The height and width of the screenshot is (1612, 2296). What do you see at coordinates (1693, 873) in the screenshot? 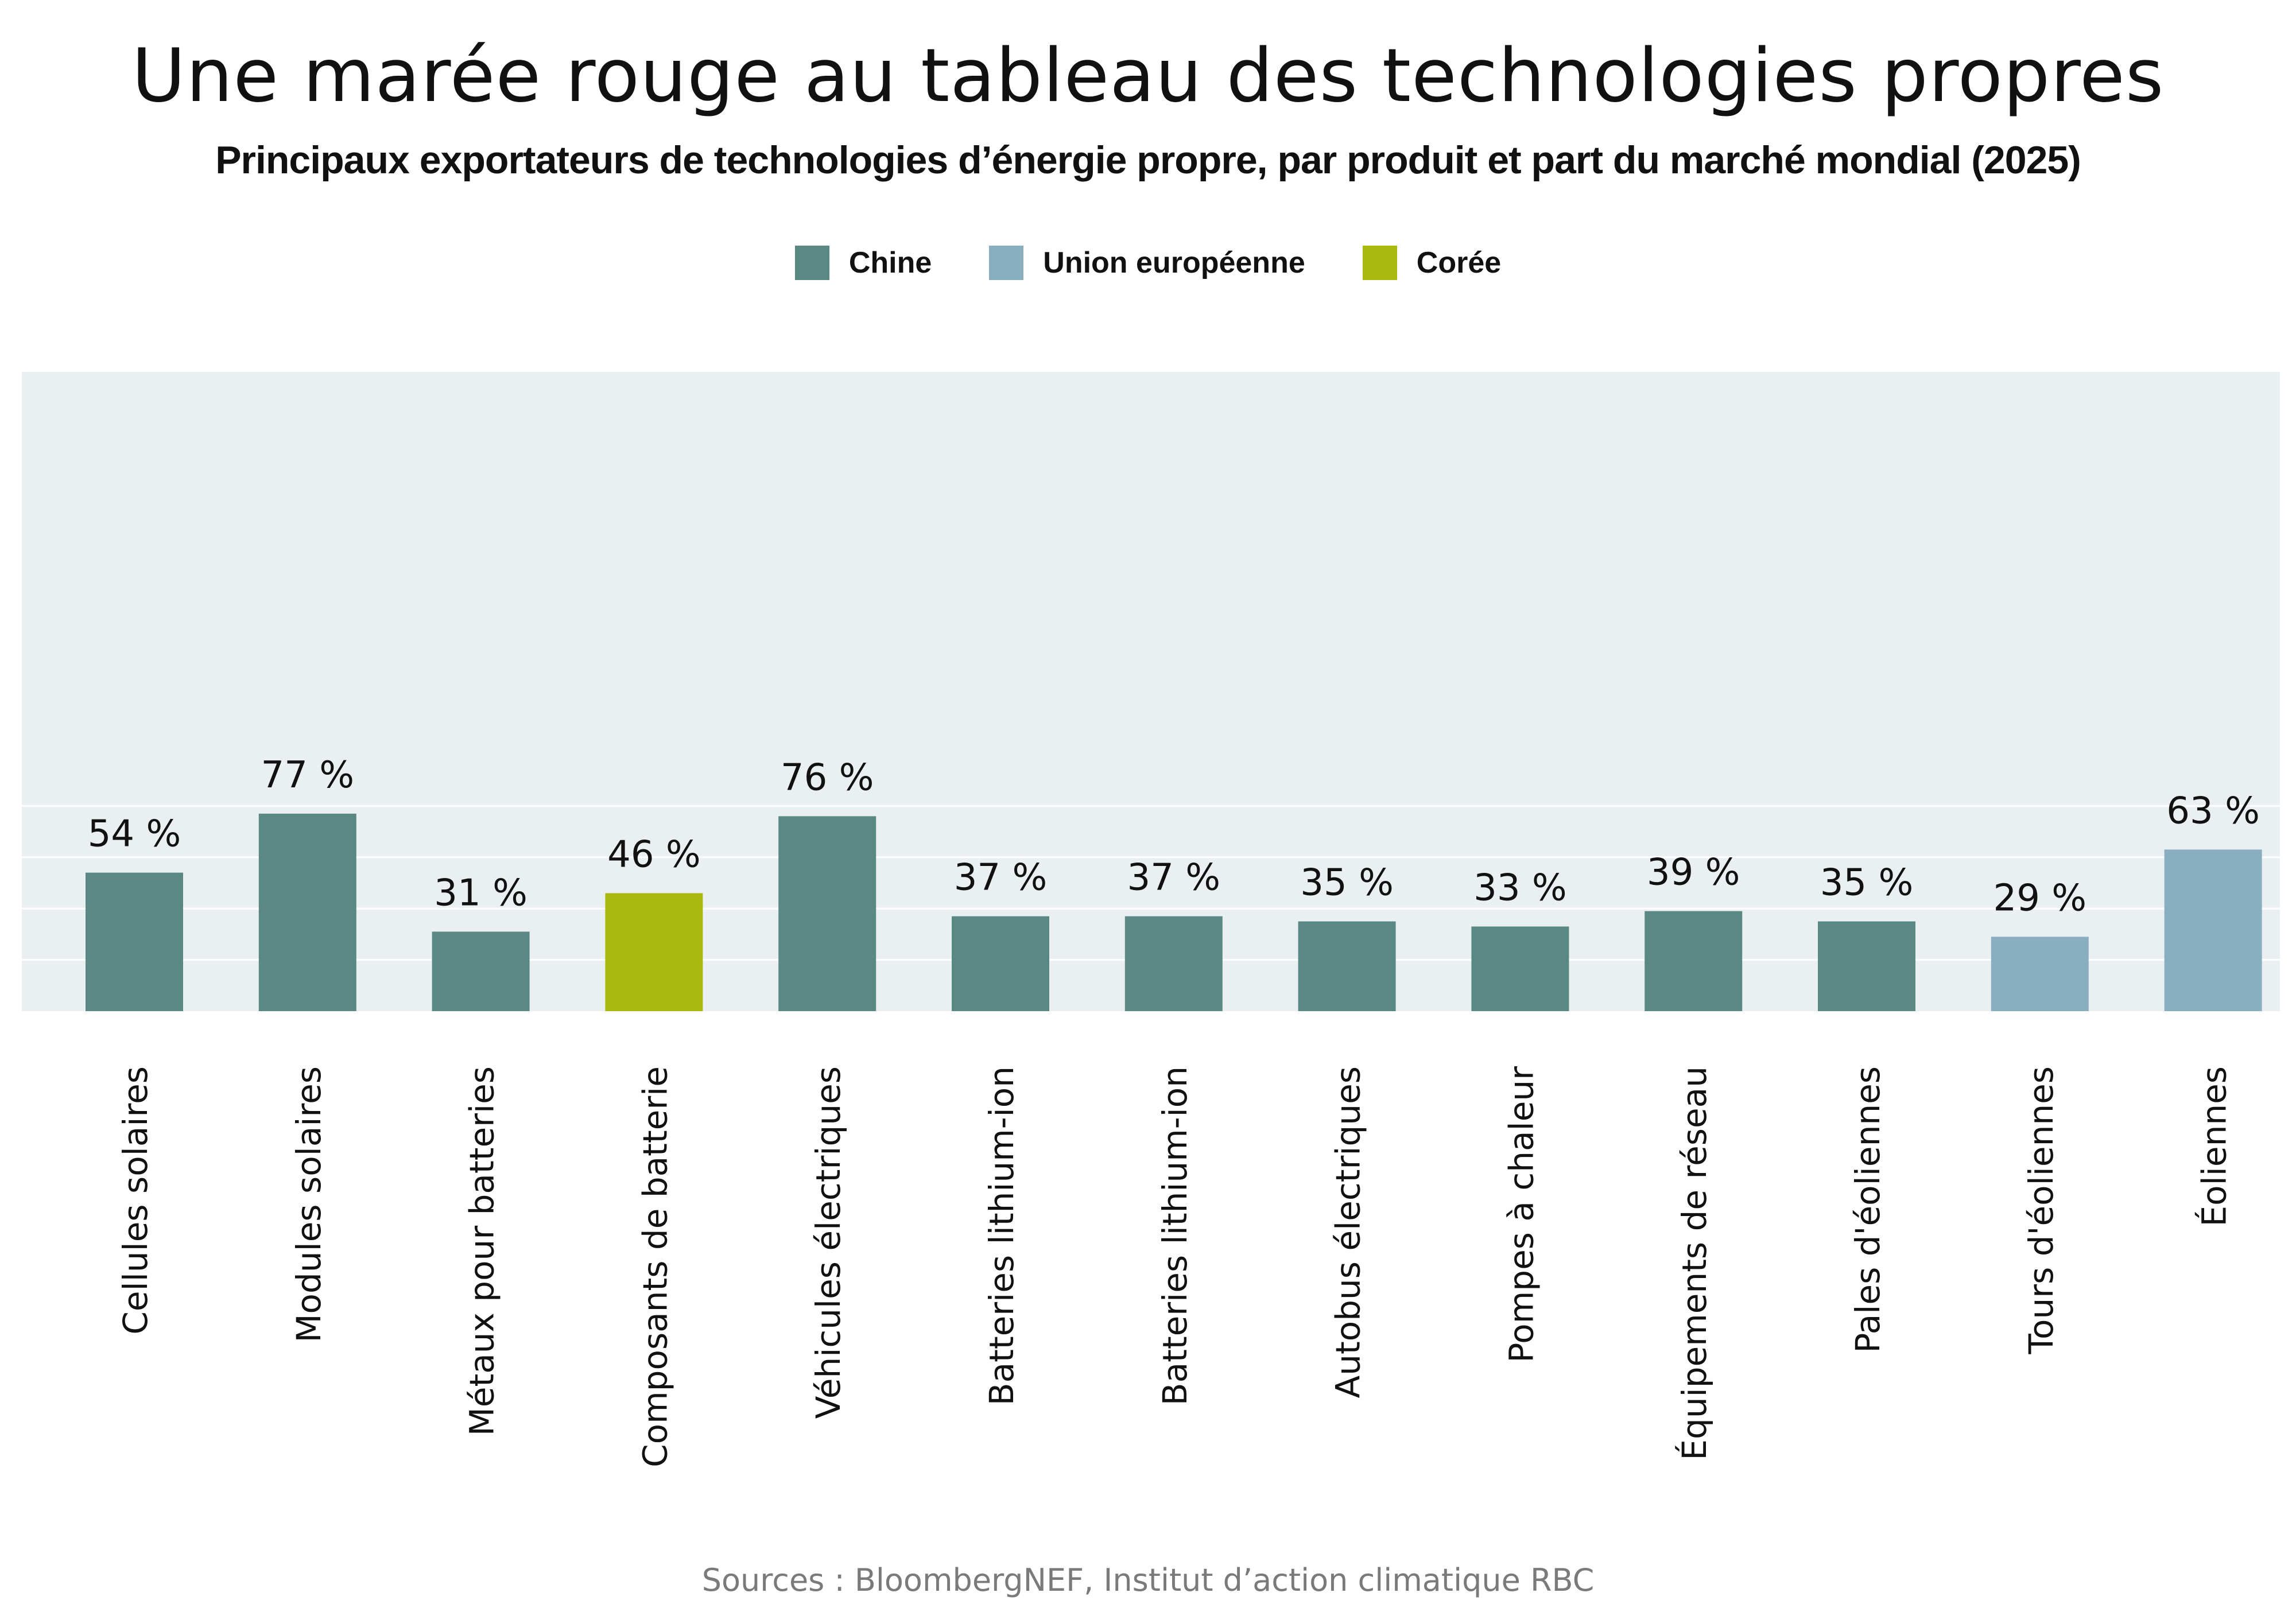
I see `data-label: 39 %` at bounding box center [1693, 873].